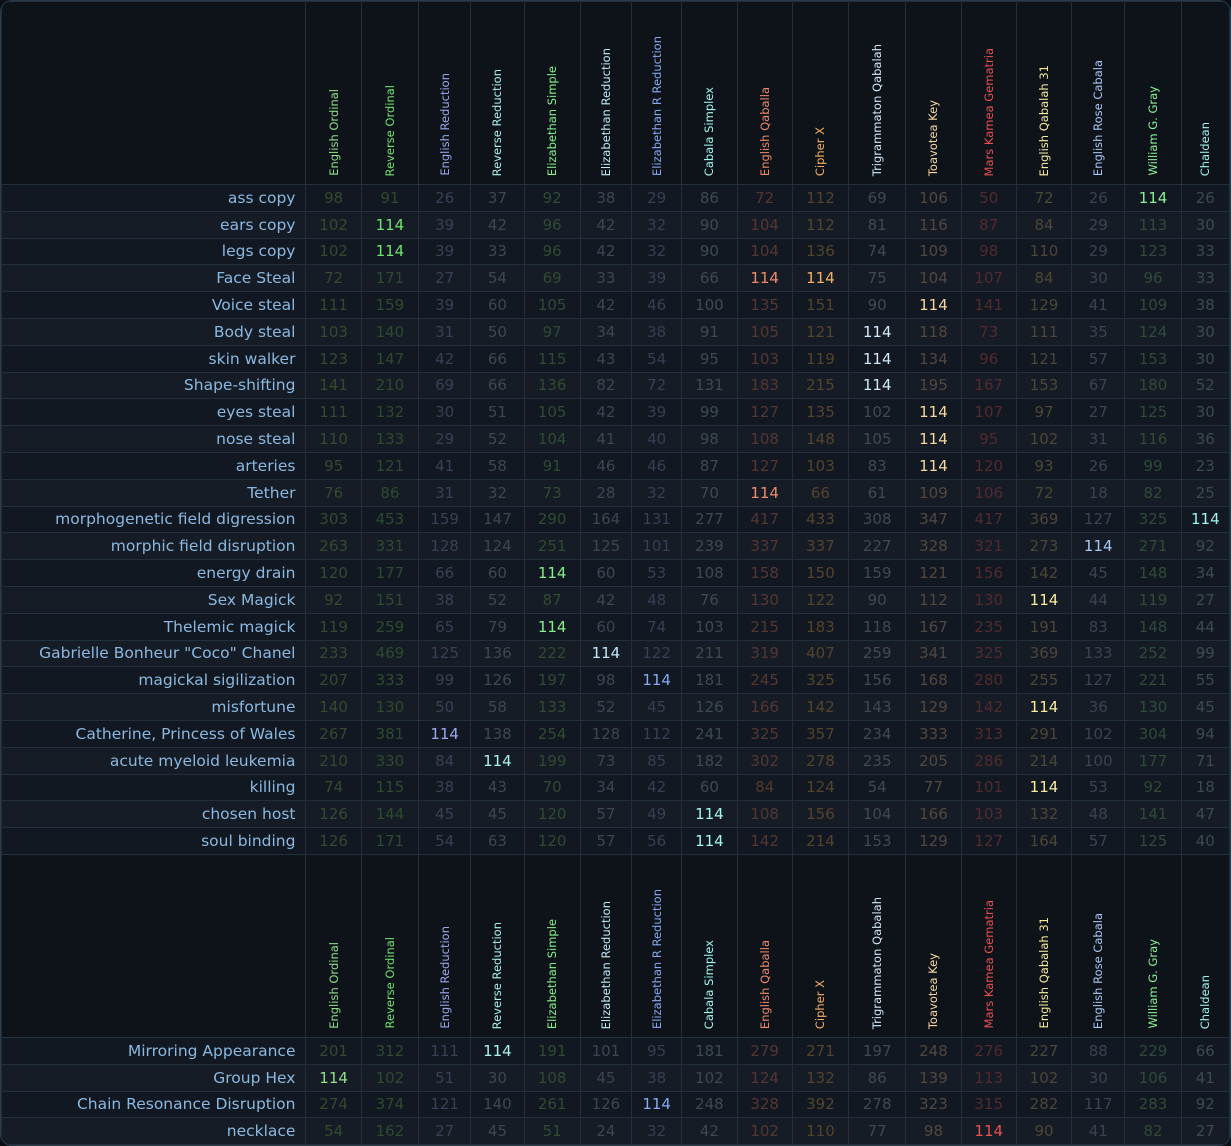 This screenshot has width=1231, height=1146. Describe the element at coordinates (445, 599) in the screenshot. I see `value-cell: 38` at that location.